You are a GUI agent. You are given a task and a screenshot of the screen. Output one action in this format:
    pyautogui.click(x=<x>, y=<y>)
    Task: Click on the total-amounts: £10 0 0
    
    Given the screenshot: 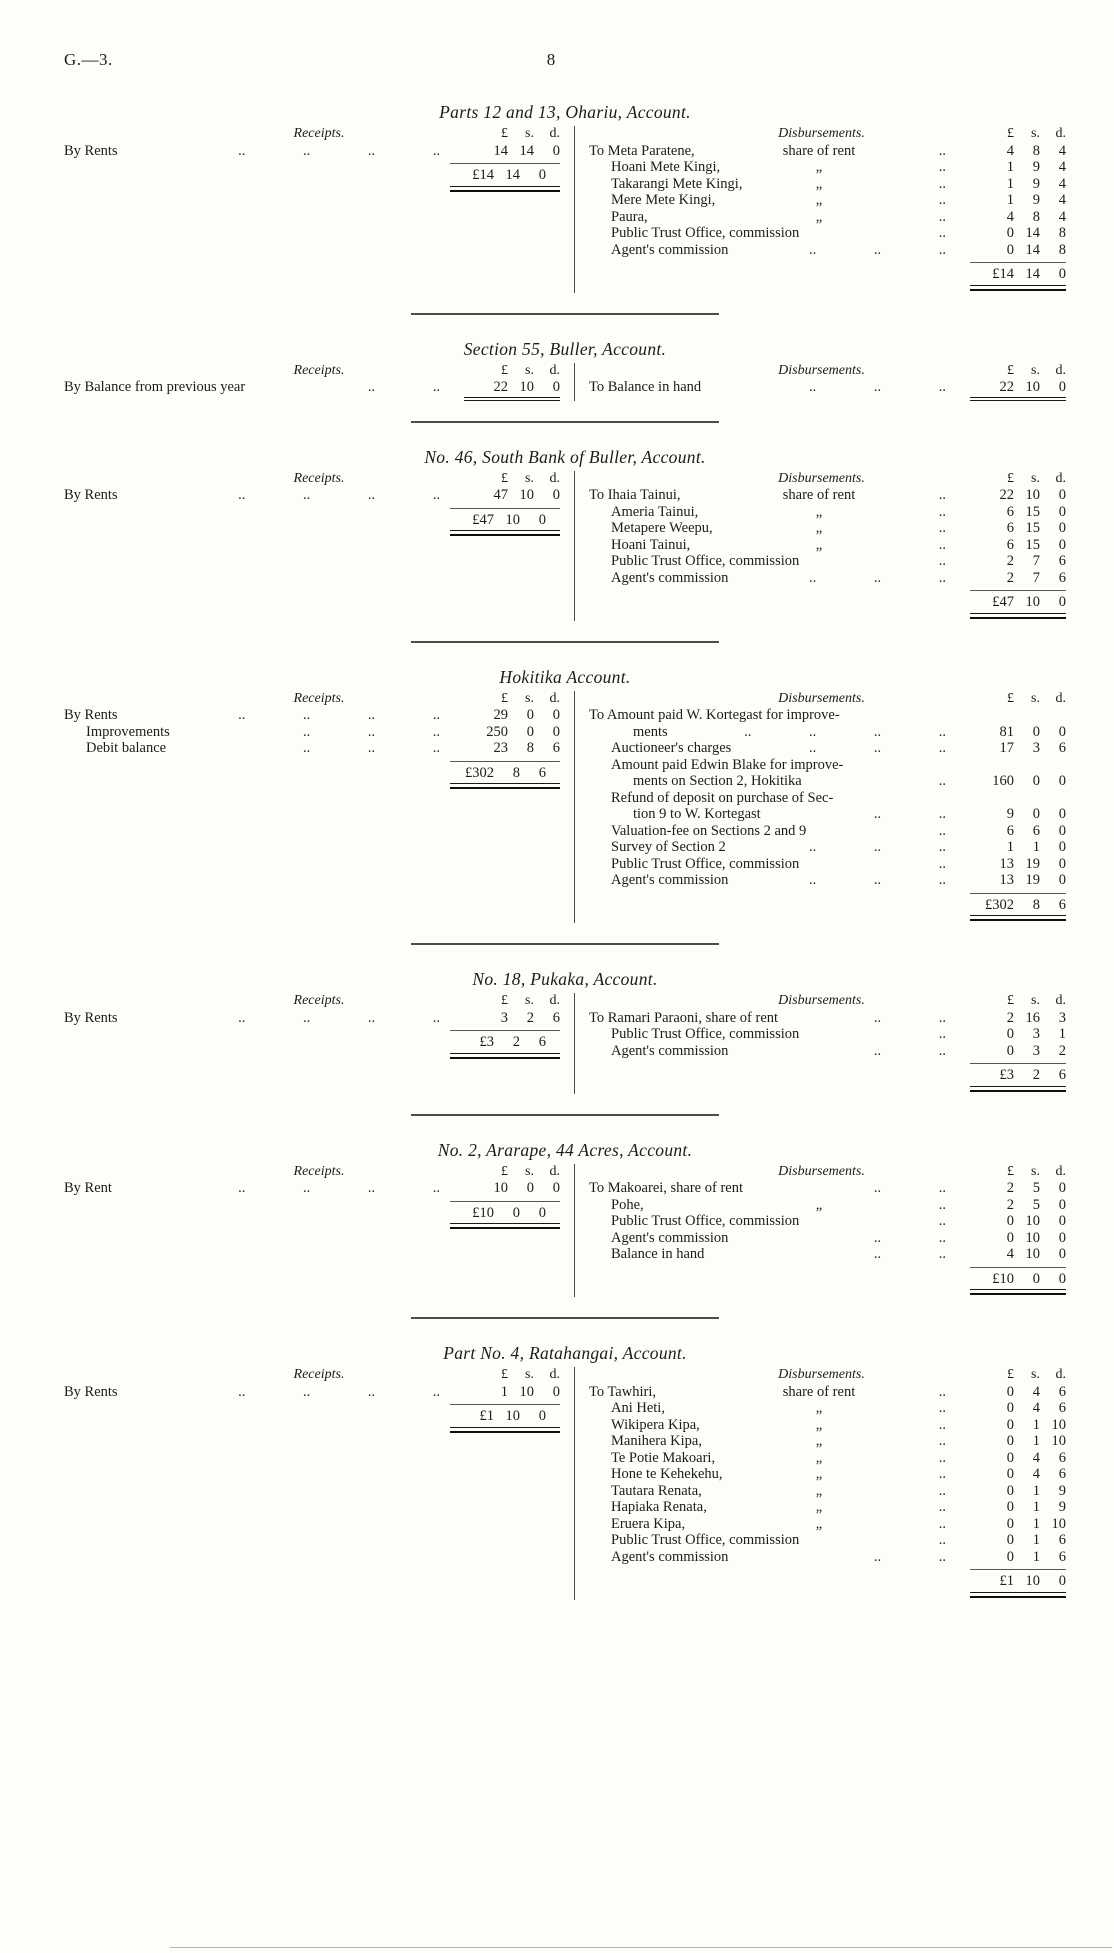 What is the action you would take?
    pyautogui.click(x=1018, y=1280)
    